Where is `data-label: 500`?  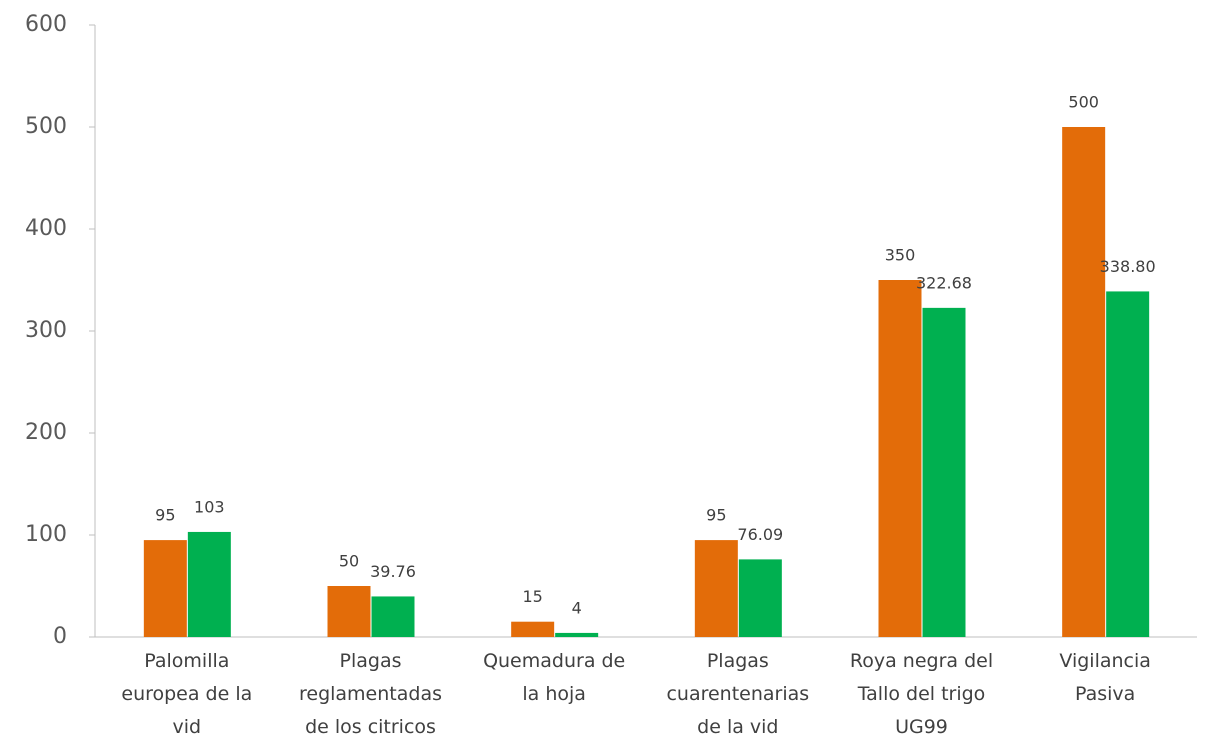 data-label: 500 is located at coordinates (1083, 102).